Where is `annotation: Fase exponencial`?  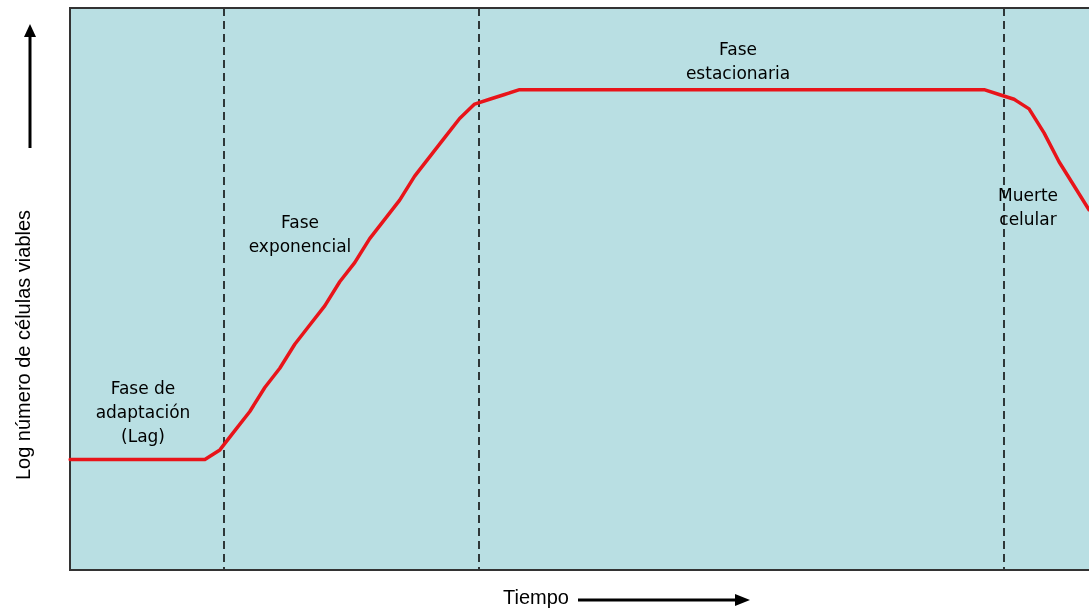
annotation: Fase exponencial is located at coordinates (300, 233).